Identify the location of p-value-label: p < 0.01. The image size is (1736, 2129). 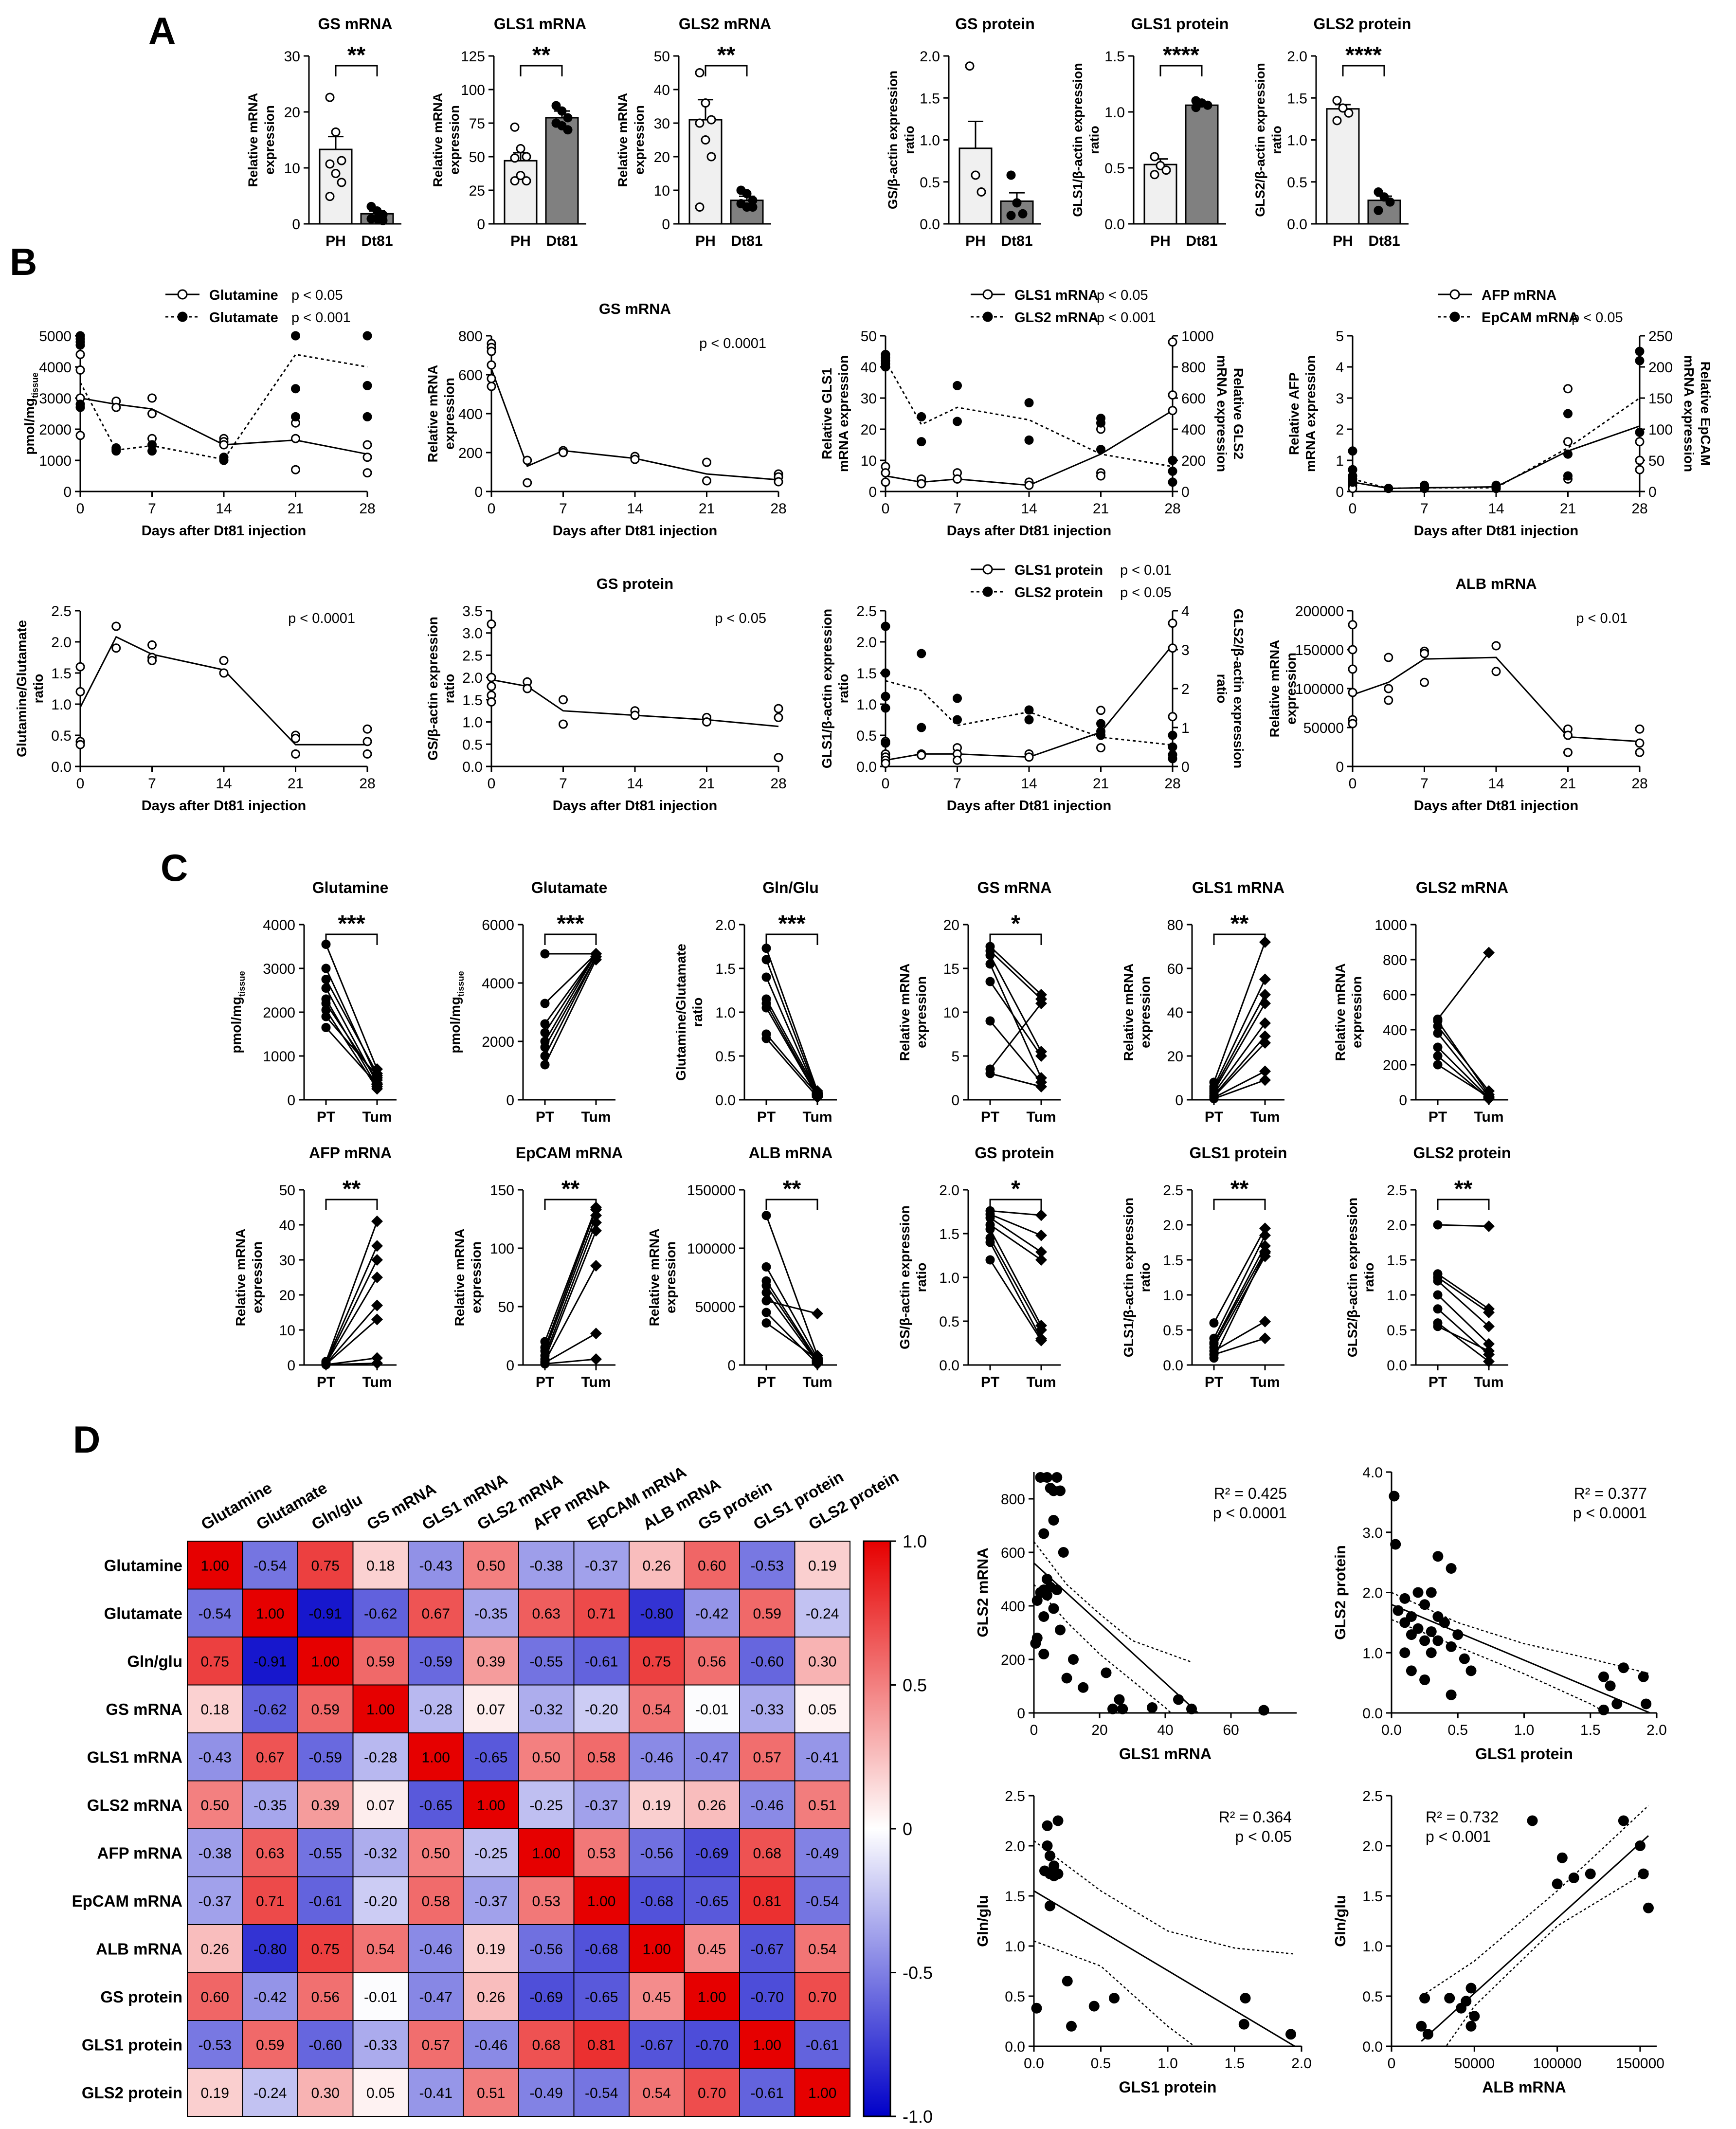
(1602, 618).